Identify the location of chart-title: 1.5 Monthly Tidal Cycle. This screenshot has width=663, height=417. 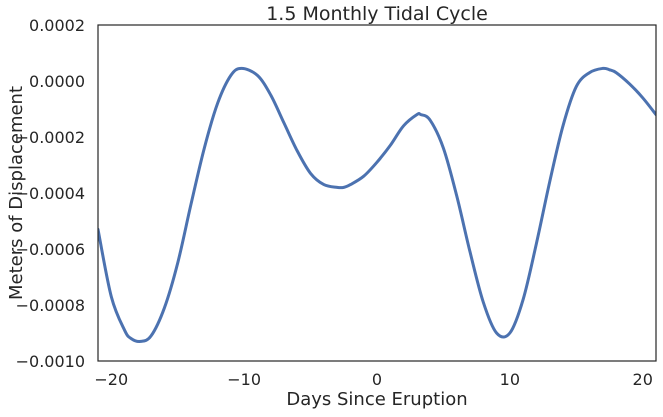
(377, 14).